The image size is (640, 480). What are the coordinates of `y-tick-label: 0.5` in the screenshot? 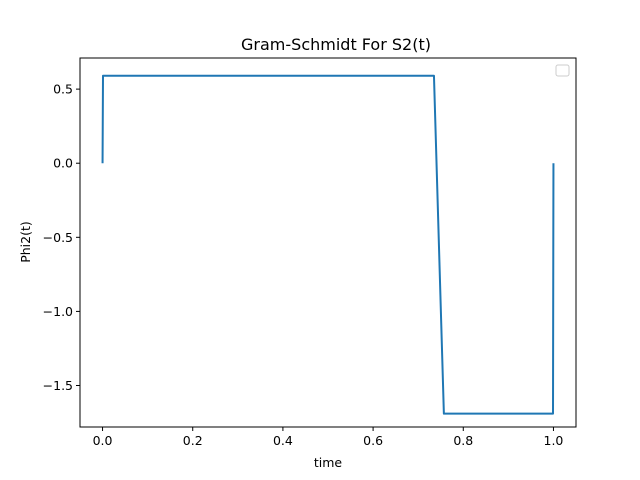 It's located at (63, 89).